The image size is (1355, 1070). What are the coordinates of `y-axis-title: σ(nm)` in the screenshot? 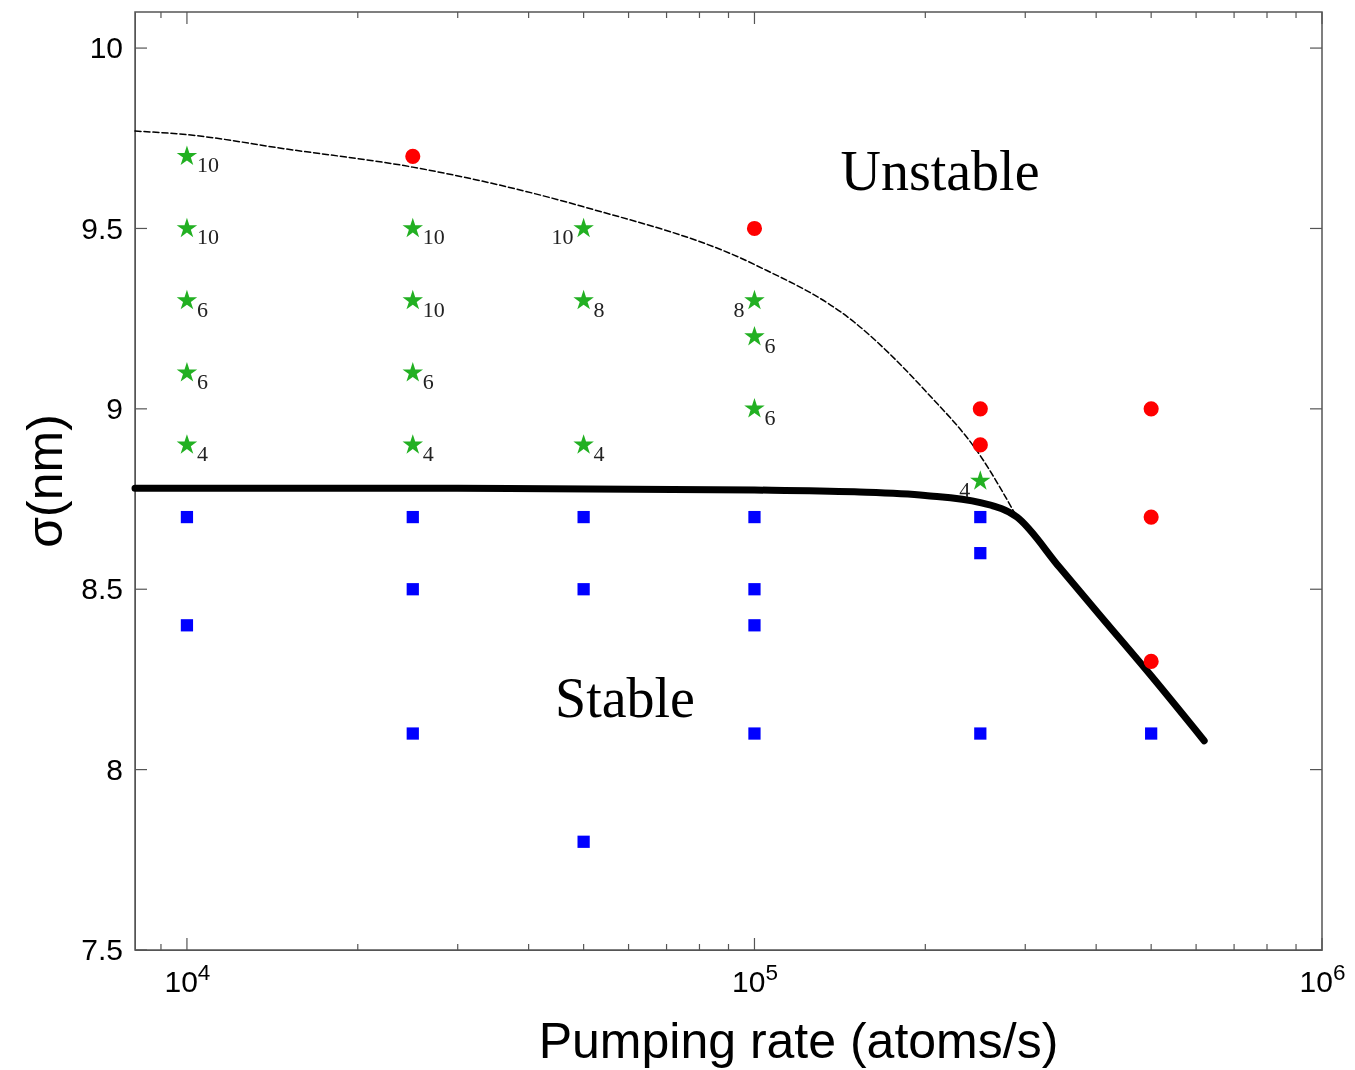 It's located at (45, 481).